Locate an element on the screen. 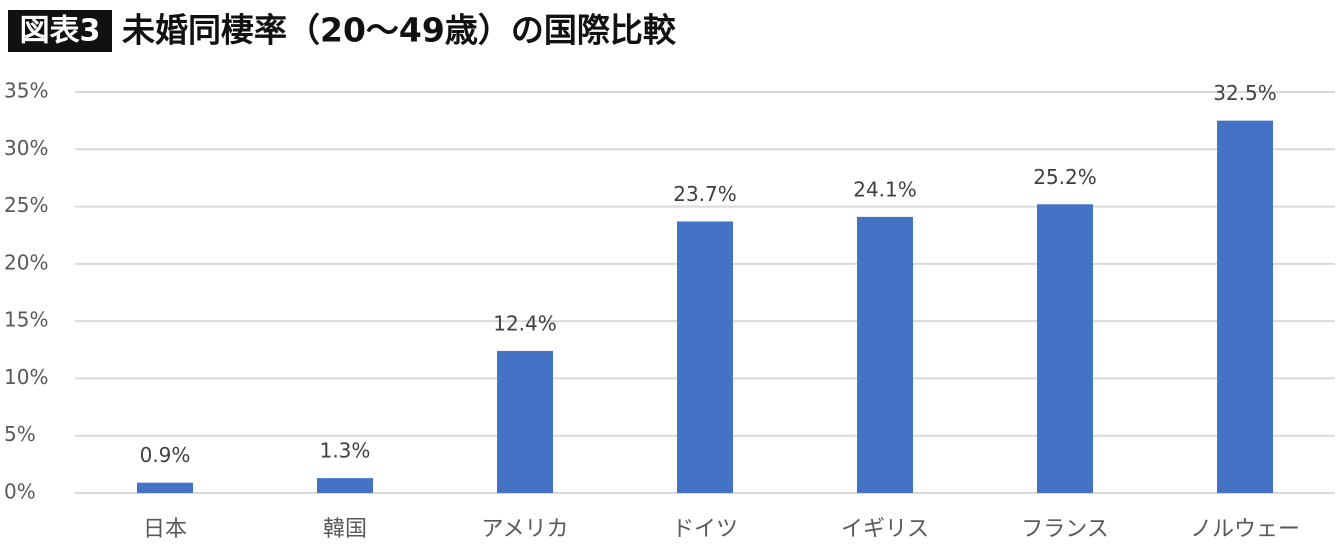 The height and width of the screenshot is (548, 1340). y-tick-label: 30% is located at coordinates (26, 148).